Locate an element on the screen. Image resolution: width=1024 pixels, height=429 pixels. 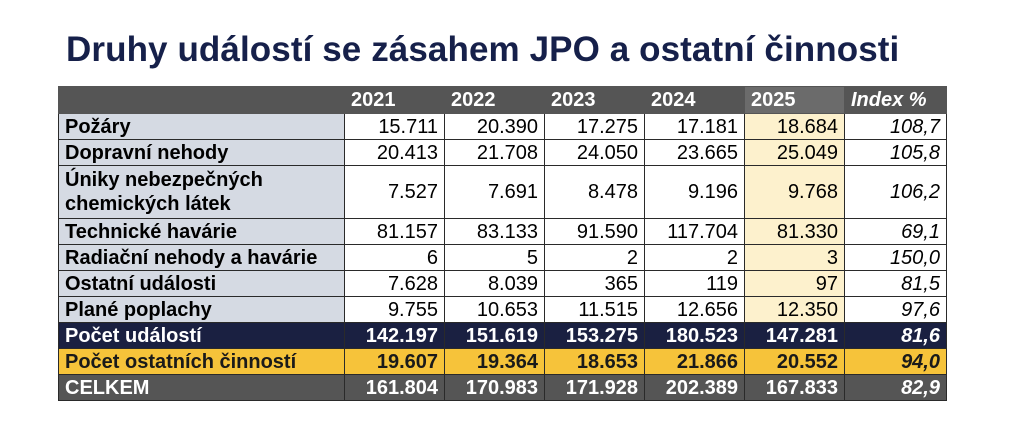
row-label: Technické havárie is located at coordinates (201, 231).